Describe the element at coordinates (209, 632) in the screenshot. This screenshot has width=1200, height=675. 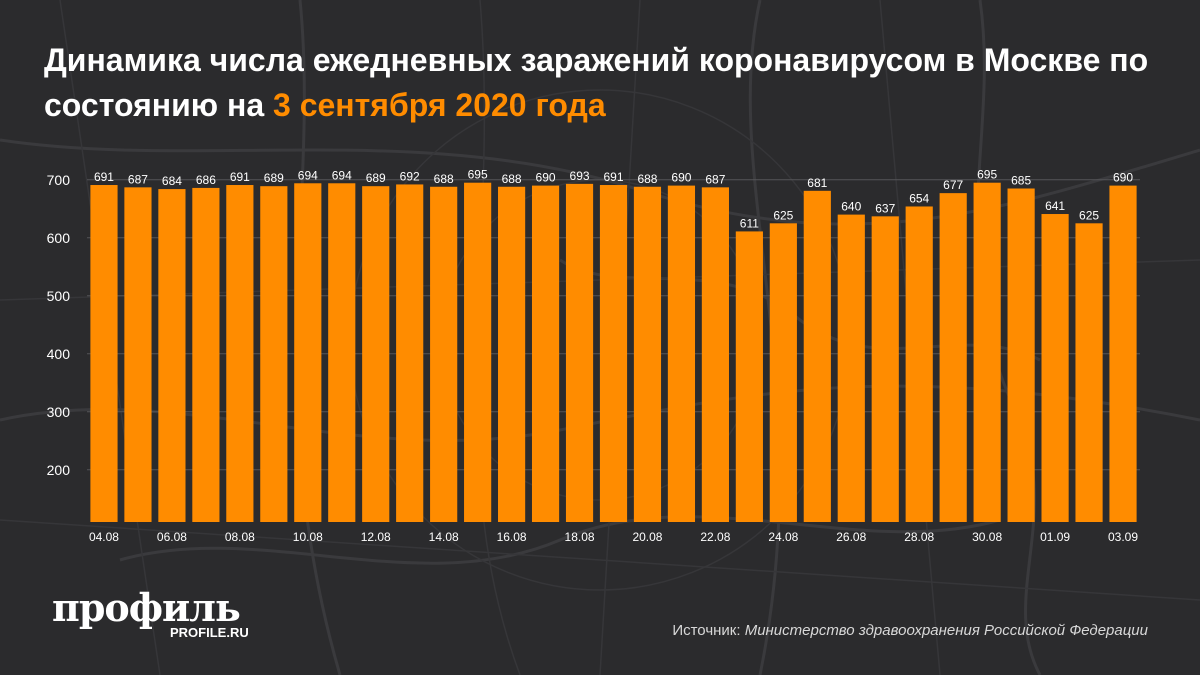
I see `logo-site: PROFILE.RU` at that location.